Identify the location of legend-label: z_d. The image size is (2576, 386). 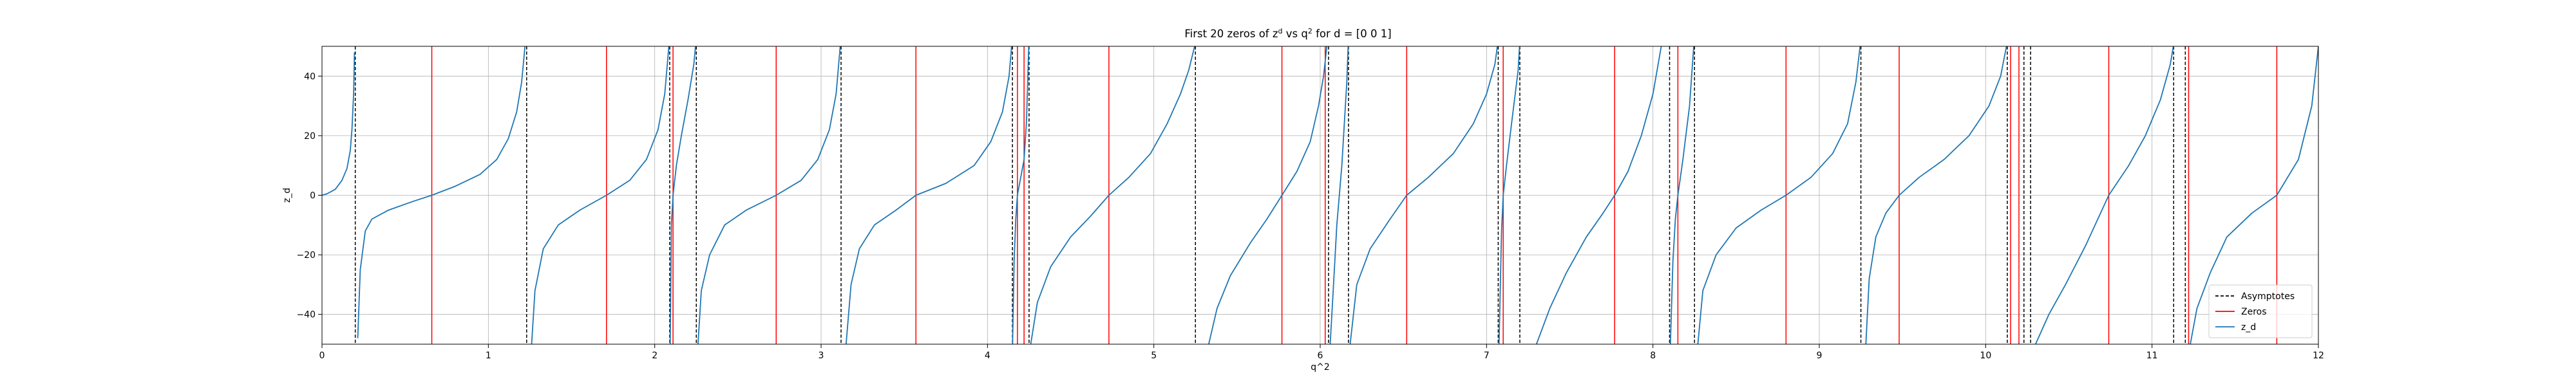
(2248, 327).